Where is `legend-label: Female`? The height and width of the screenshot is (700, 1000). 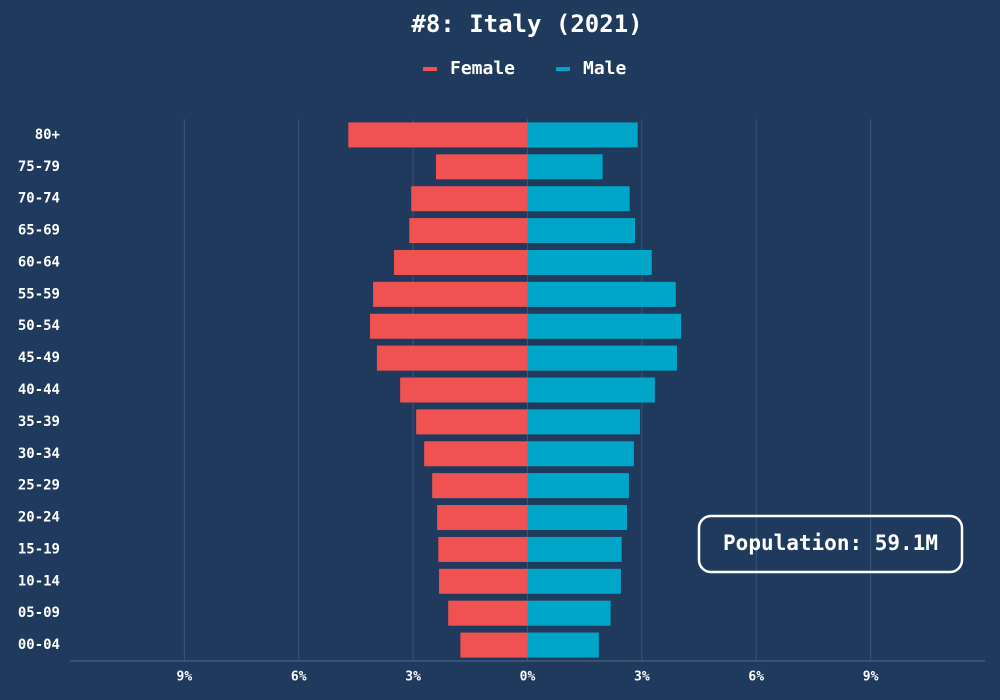 legend-label: Female is located at coordinates (482, 68).